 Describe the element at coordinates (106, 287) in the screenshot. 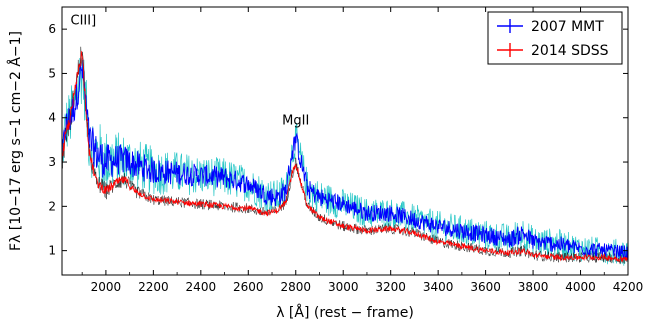

I see `x-tick-label-2000: 2000` at that location.